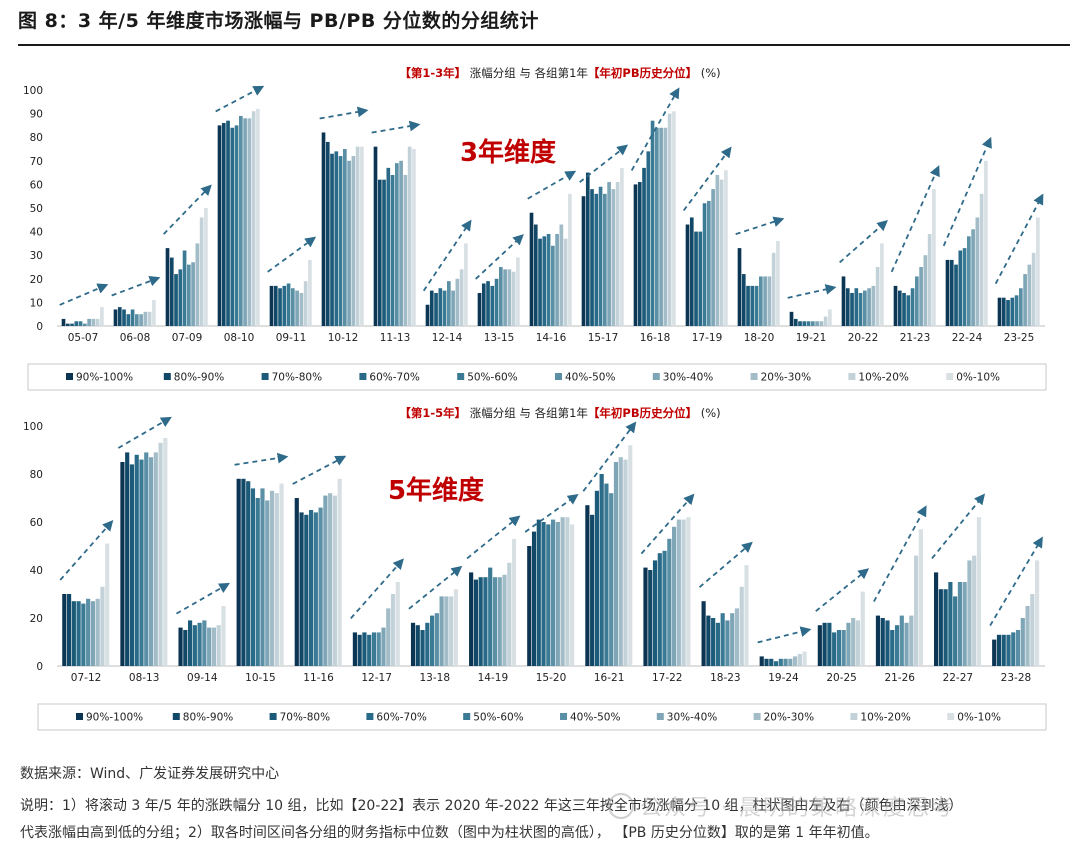  Describe the element at coordinates (537, 377) in the screenshot. I see `legend-box` at that location.